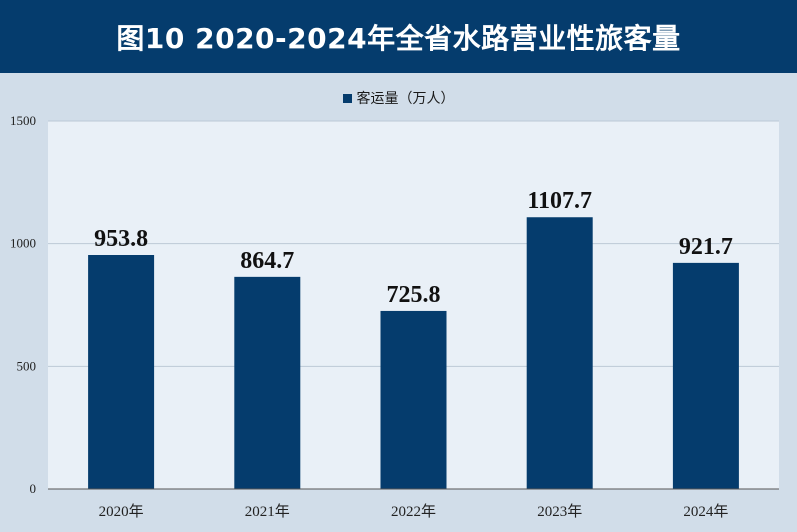 The height and width of the screenshot is (532, 797). I want to click on chart-title-banner: 图10 2020-2024年全省水路营业性旅客量, so click(398, 36).